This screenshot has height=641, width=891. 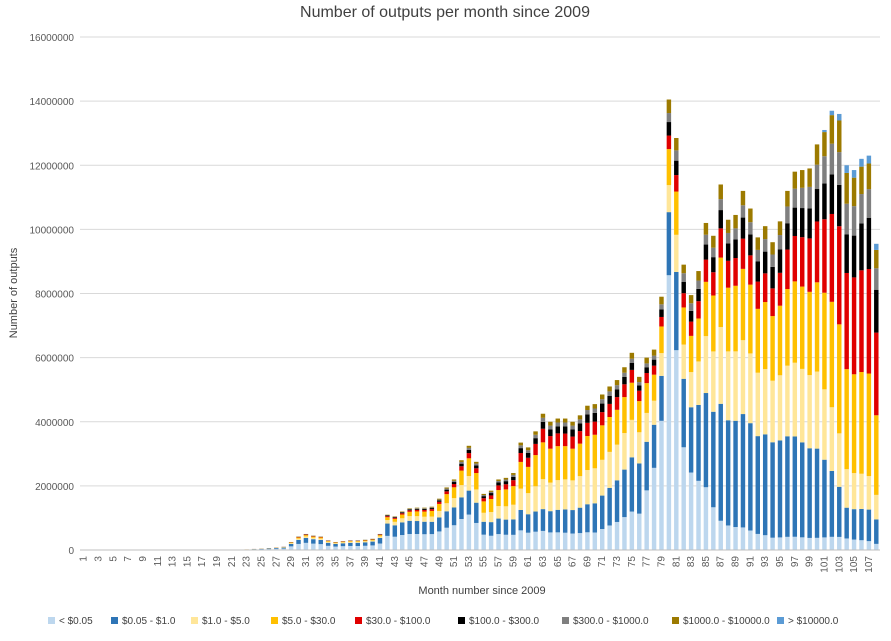 What do you see at coordinates (469, 562) in the screenshot?
I see `x-tick-label: 53` at bounding box center [469, 562].